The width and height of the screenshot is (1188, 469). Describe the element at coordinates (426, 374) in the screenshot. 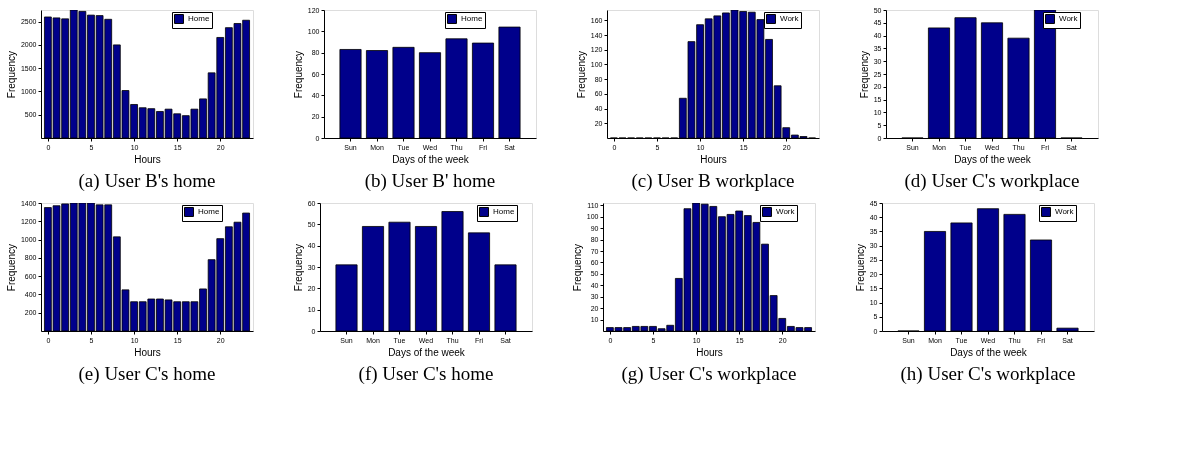

I see `text: (f) User C's home` at that location.